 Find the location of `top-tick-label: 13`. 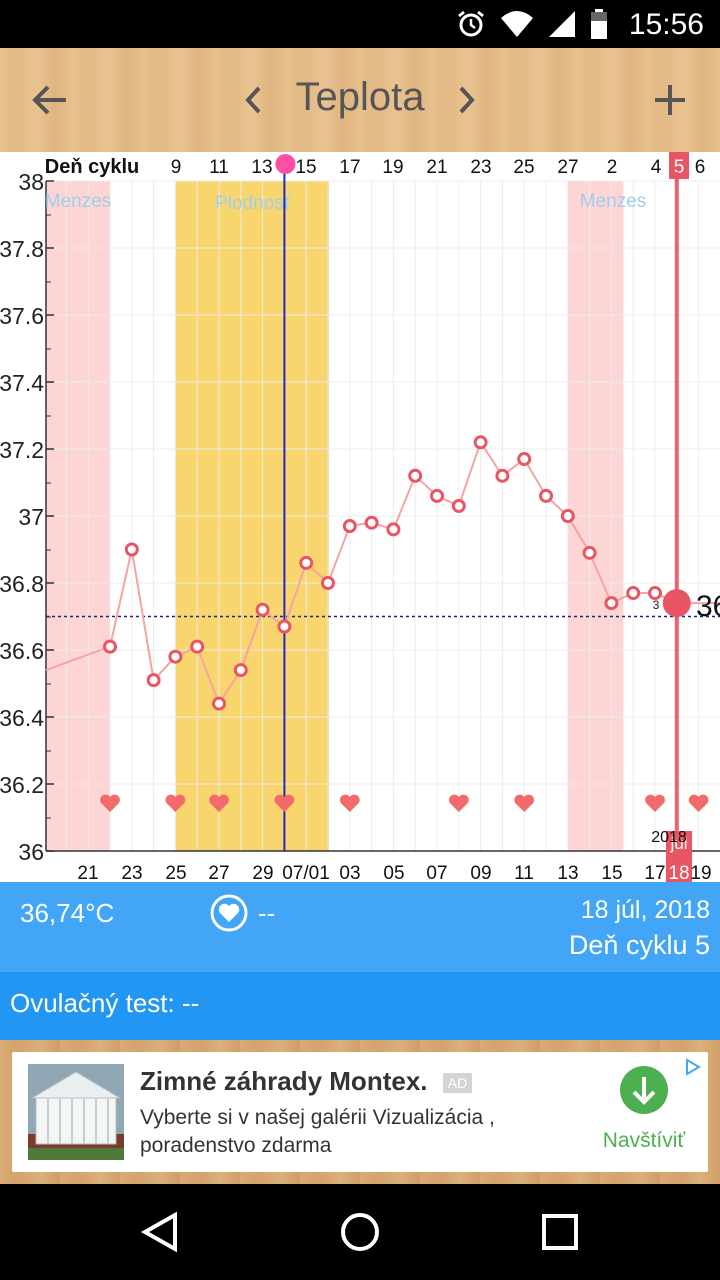

top-tick-label: 13 is located at coordinates (261, 167).